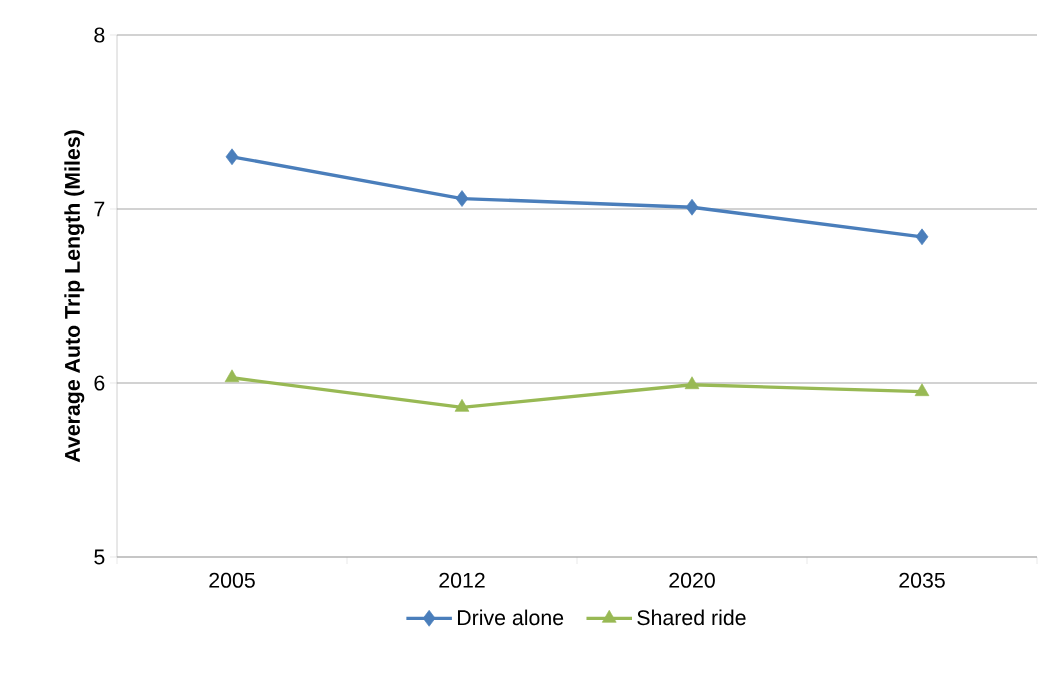 The height and width of the screenshot is (677, 1056). What do you see at coordinates (99, 383) in the screenshot?
I see `y-tick-label: 6` at bounding box center [99, 383].